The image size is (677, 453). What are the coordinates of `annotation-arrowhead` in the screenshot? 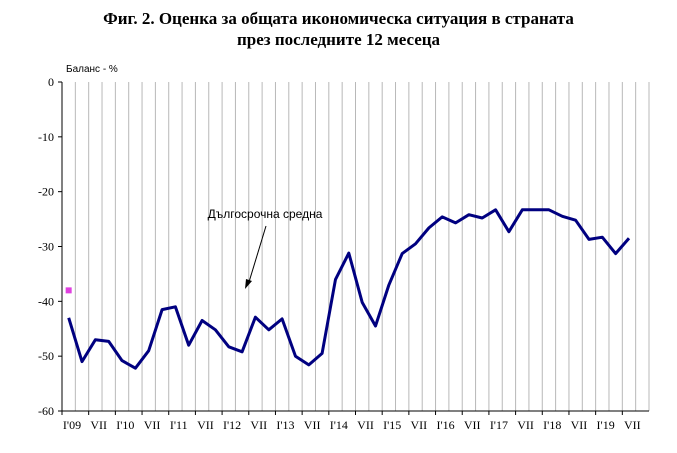 It's located at (248, 284).